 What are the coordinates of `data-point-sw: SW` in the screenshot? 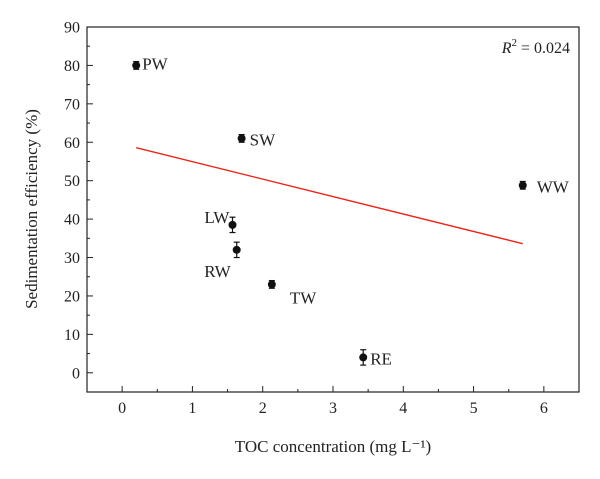 It's located at (256, 139).